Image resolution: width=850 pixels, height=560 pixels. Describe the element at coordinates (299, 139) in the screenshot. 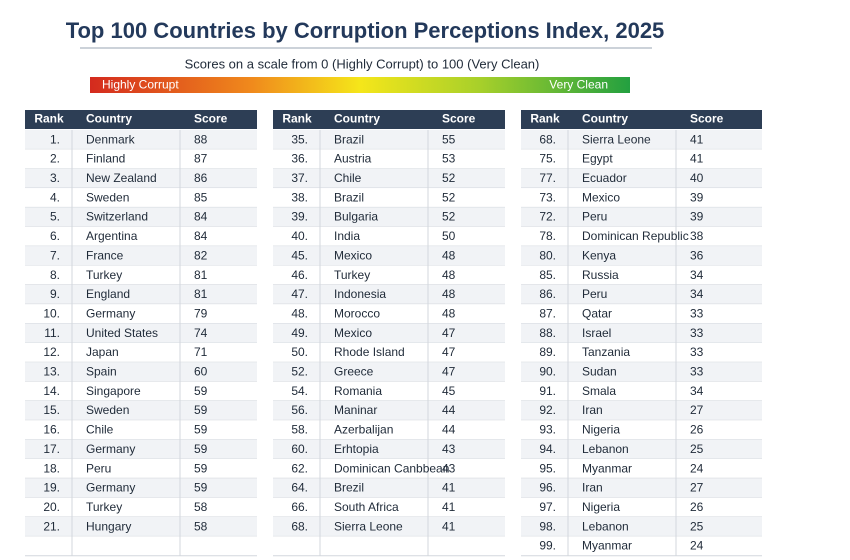

I see `rank-cell: 35.` at that location.